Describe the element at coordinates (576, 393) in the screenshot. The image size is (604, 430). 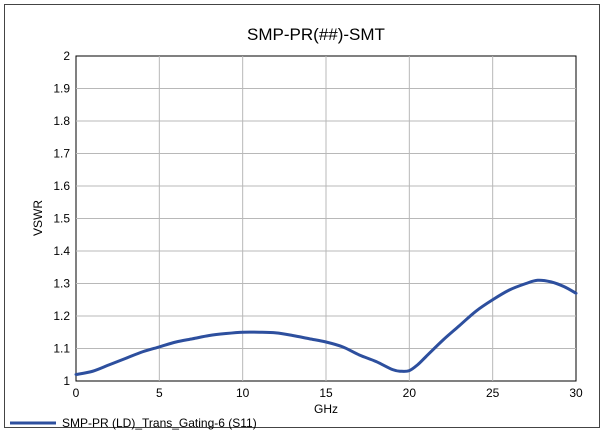
I see `x-tick-label: 30` at that location.